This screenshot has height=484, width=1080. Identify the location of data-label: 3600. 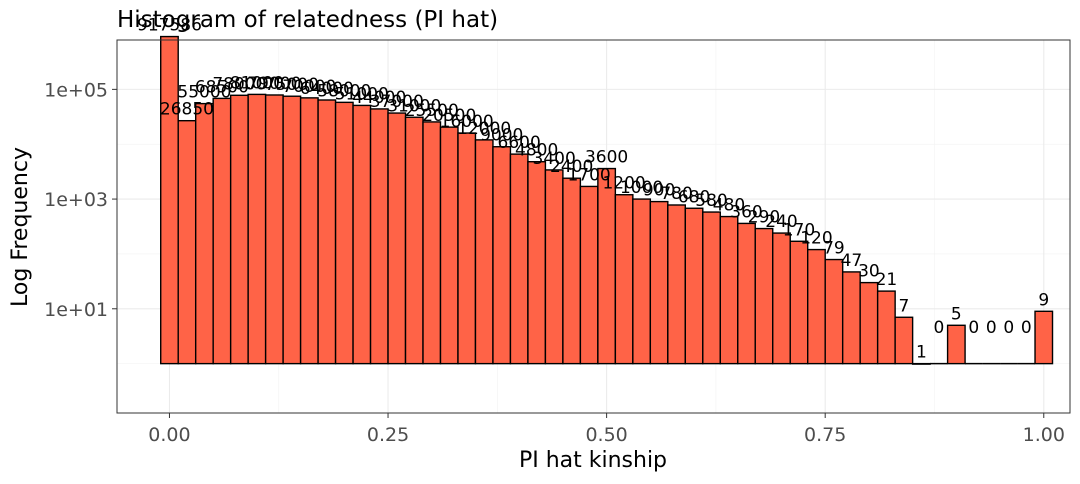
(606, 158).